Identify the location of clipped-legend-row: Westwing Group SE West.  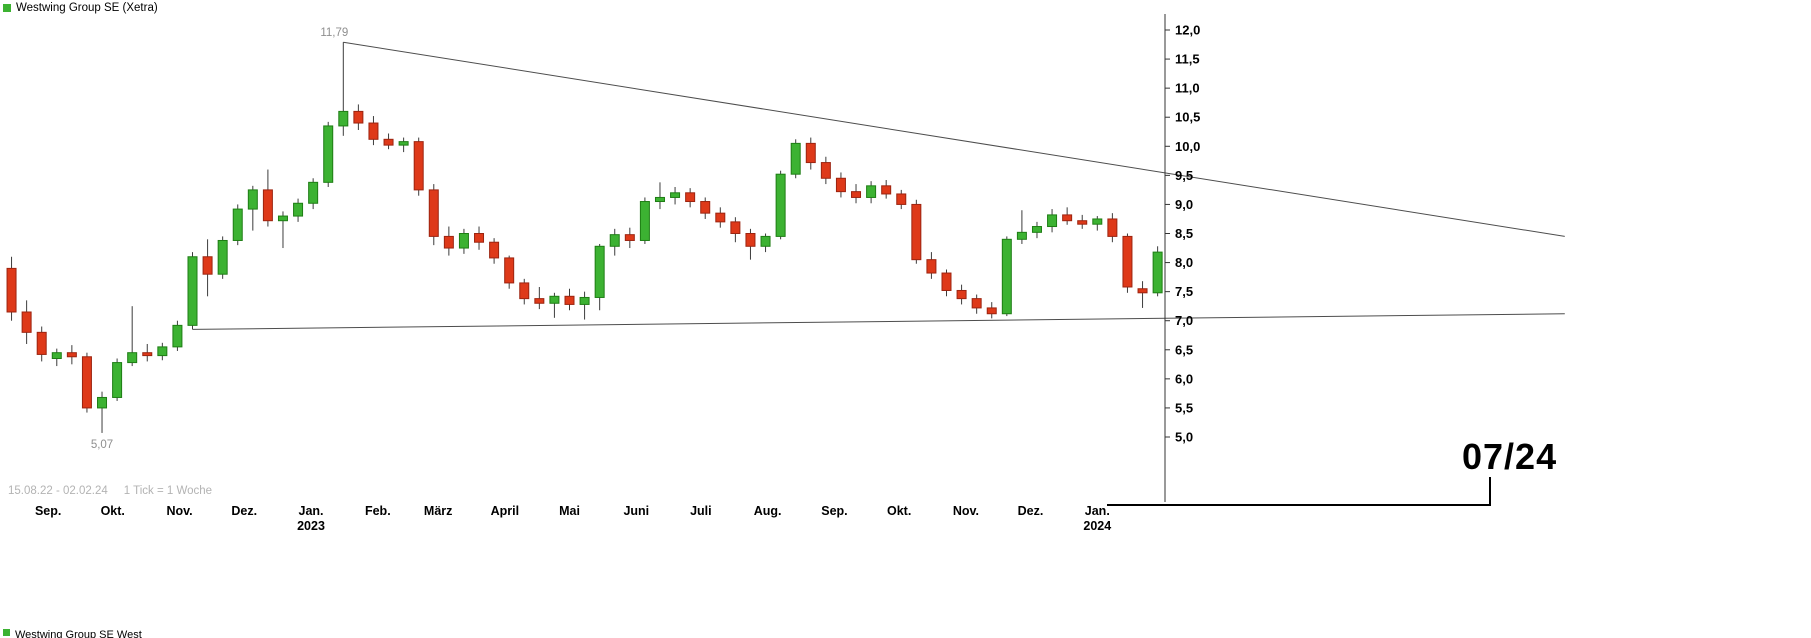
(72, 633).